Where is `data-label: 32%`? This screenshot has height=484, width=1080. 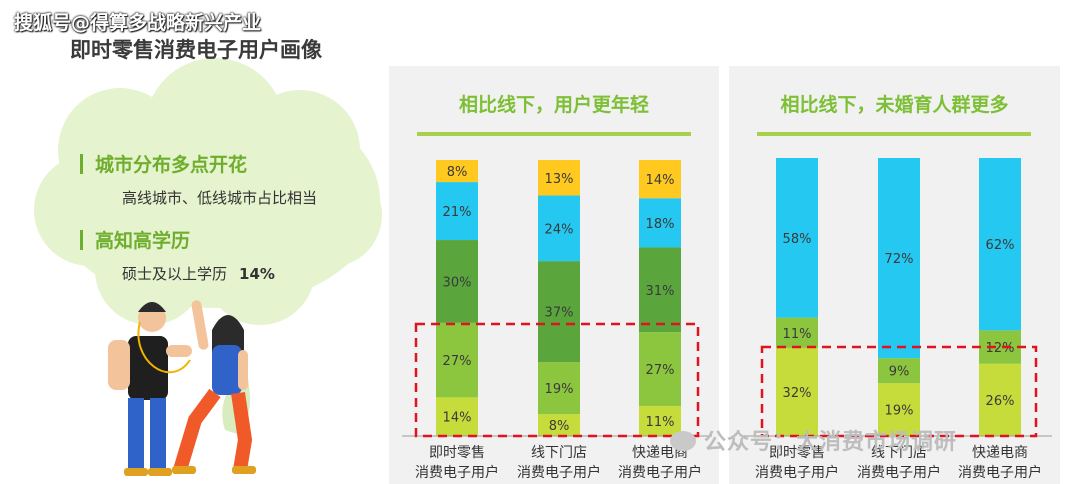
data-label: 32% is located at coordinates (797, 393).